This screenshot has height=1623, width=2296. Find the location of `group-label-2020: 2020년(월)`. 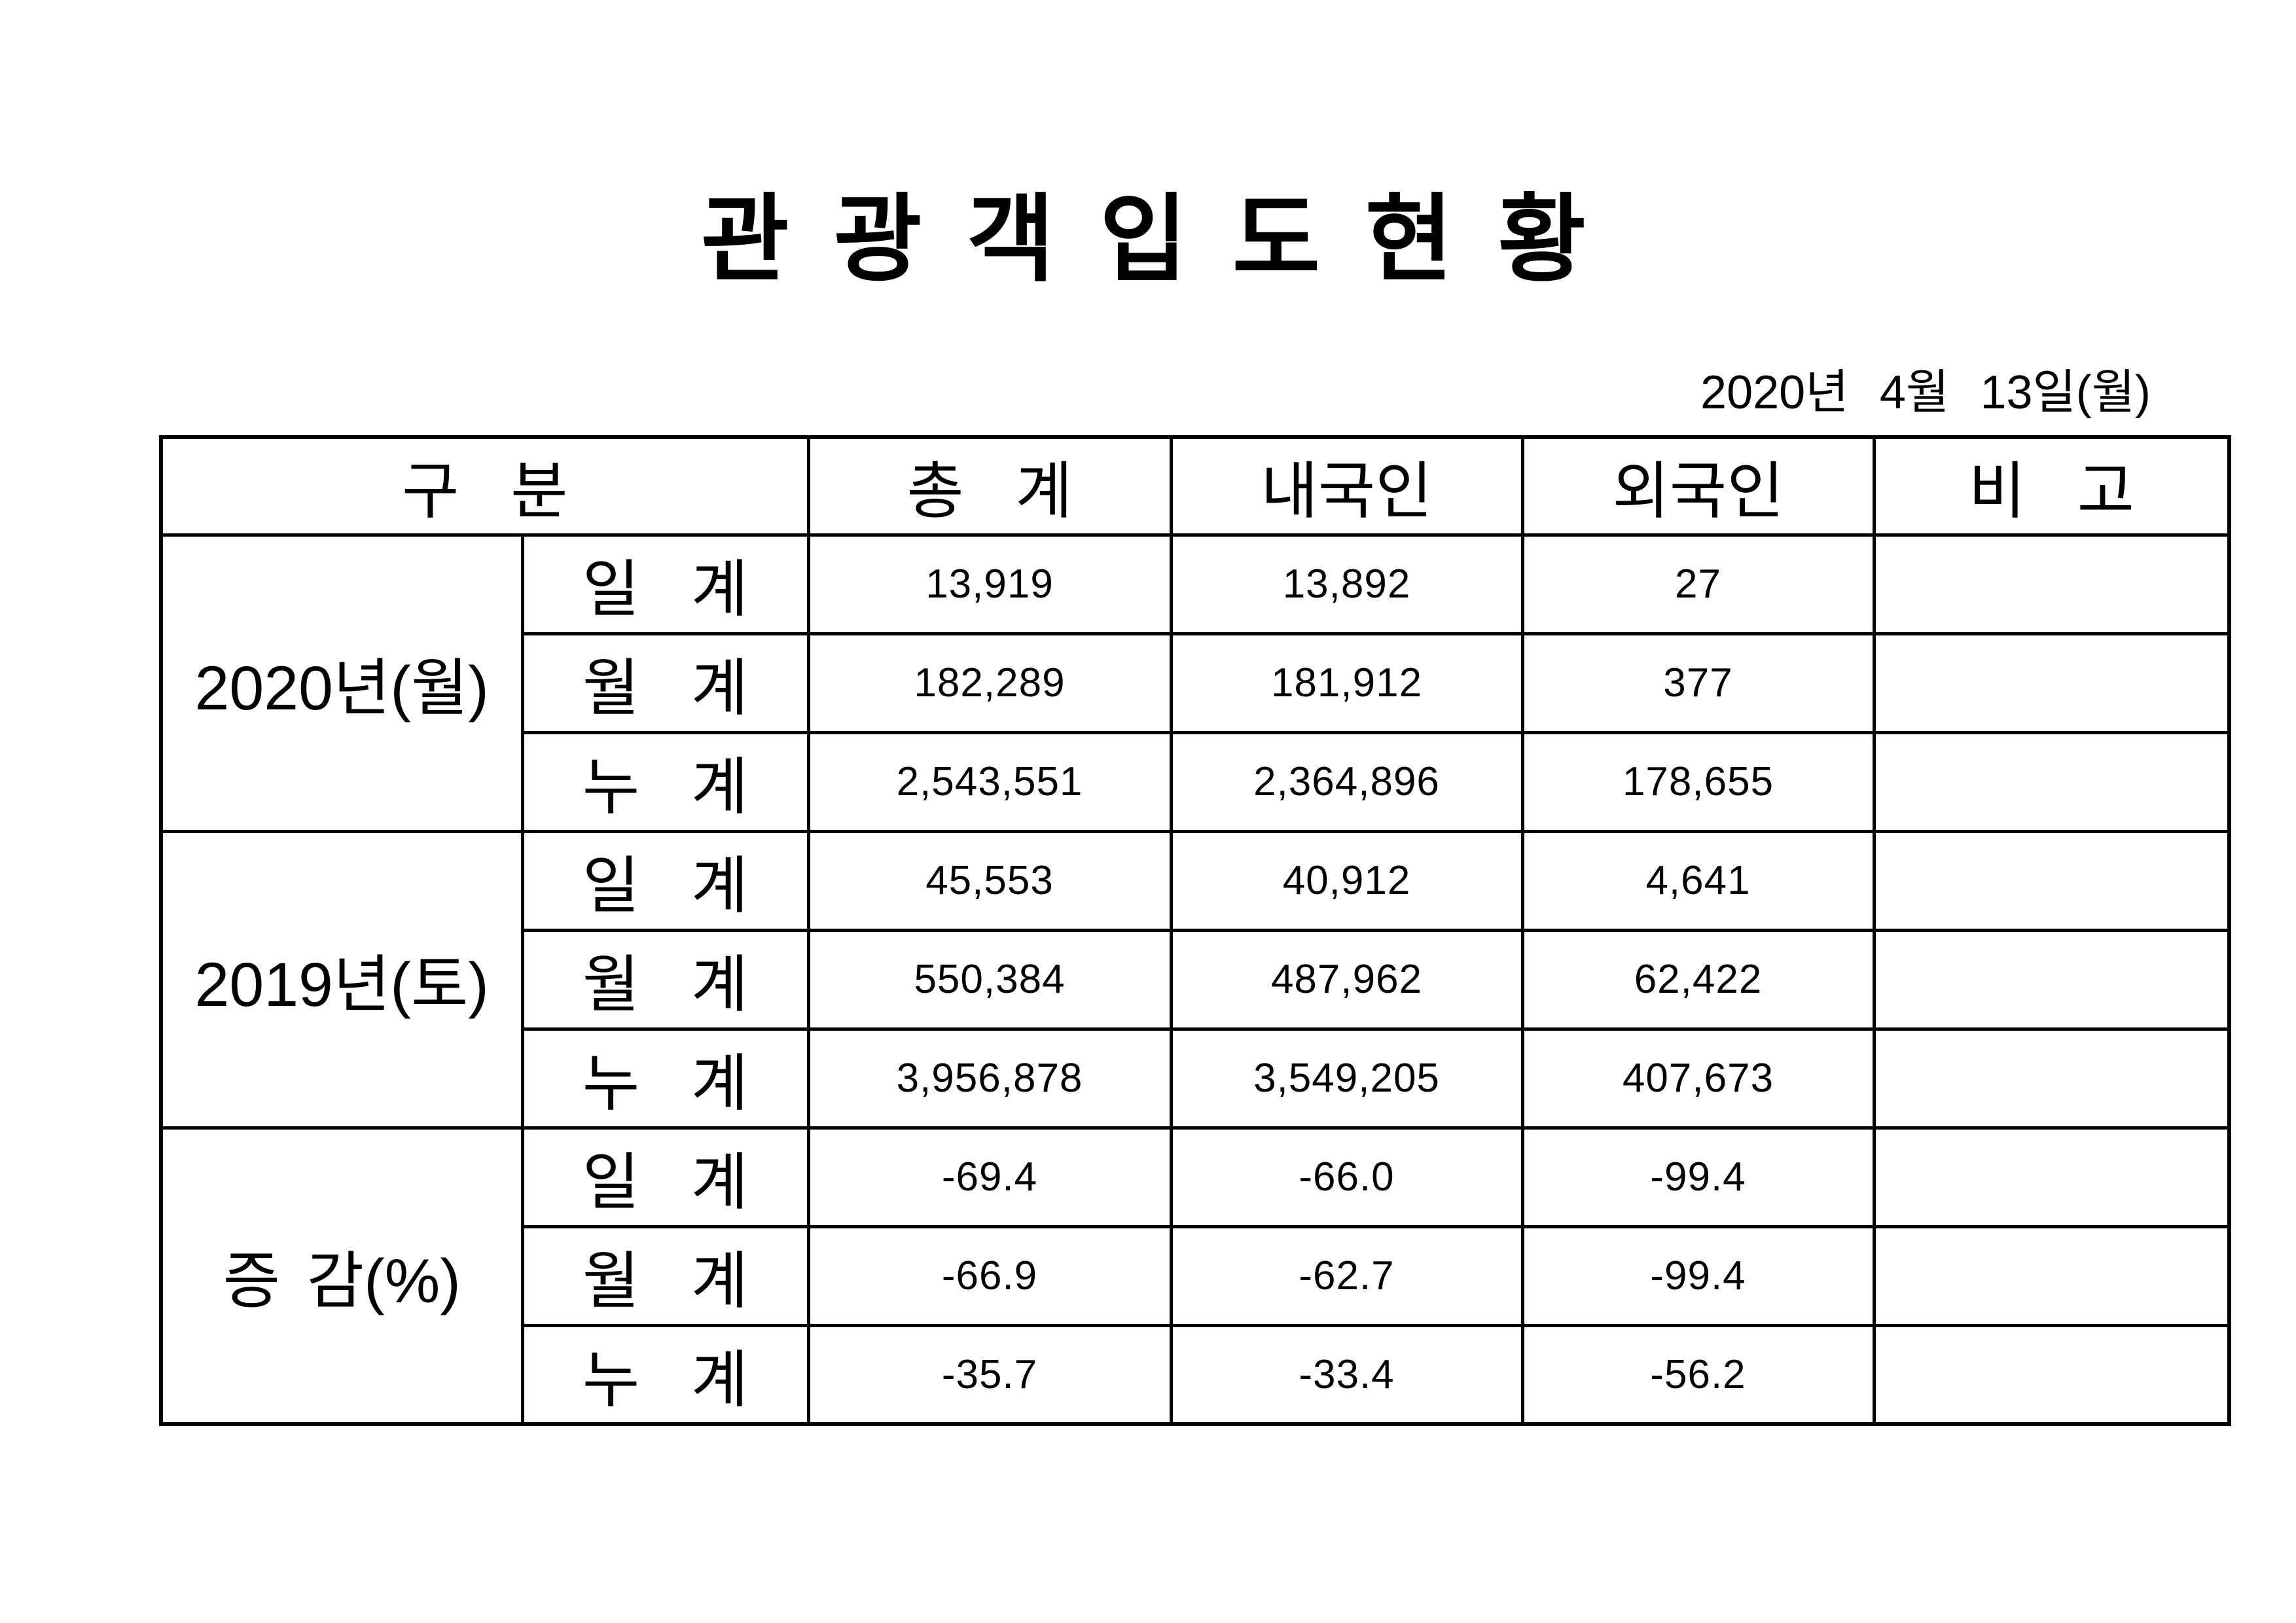

group-label-2020: 2020년(월) is located at coordinates (341, 683).